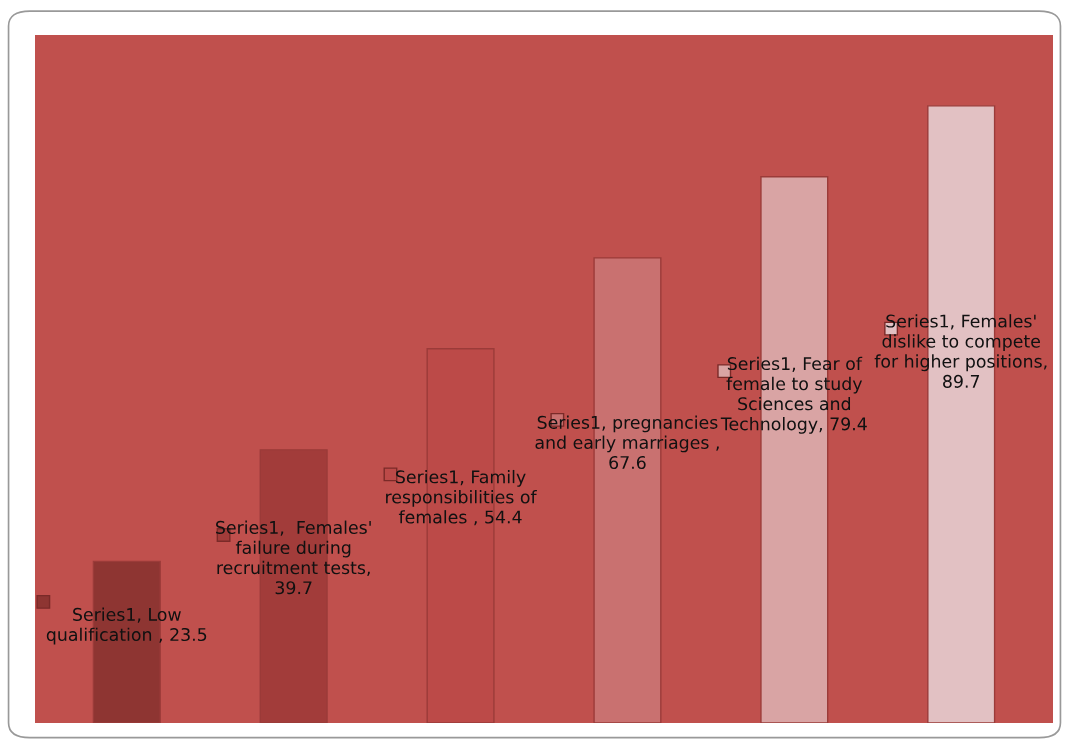 This screenshot has height=745, width=1069. Describe the element at coordinates (293, 557) in the screenshot. I see `data-label: Series1, Females' failure during recruitment tests, 39.7` at that location.